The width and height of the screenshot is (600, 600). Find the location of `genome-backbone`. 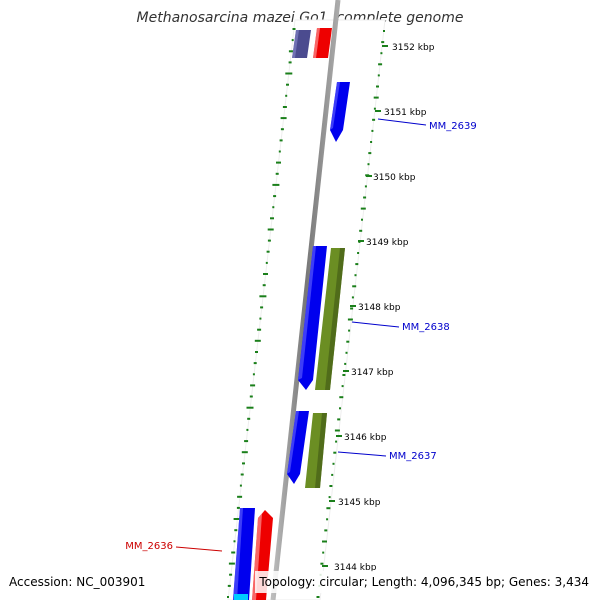

genome-backbone is located at coordinates (305, 300).